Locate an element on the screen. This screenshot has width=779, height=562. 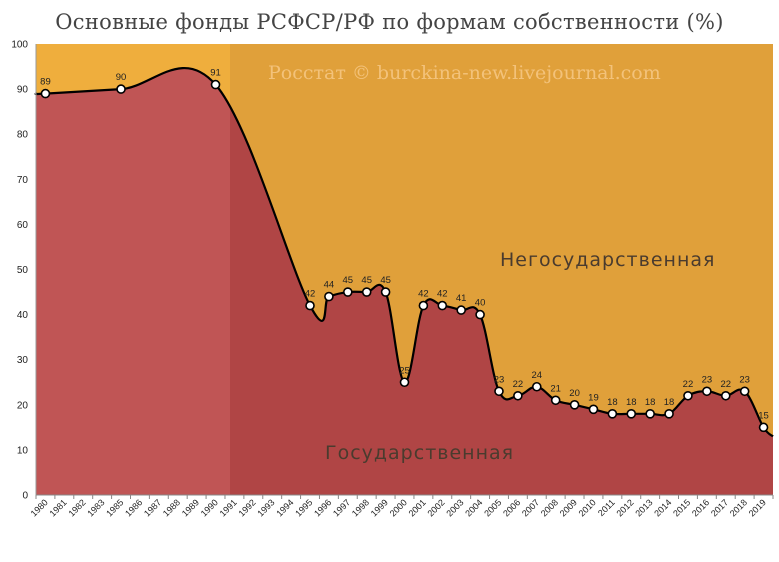
x-tick-label: 2019 is located at coordinates (757, 507).